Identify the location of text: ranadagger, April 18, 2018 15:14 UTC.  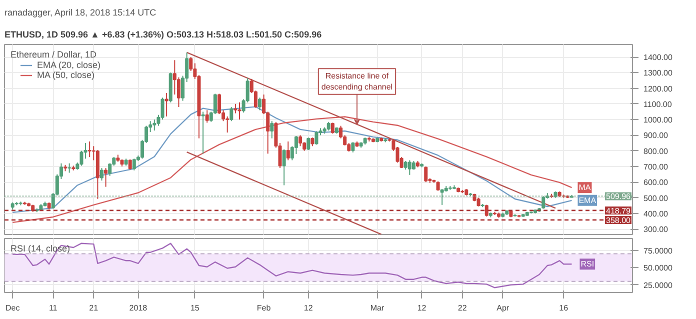
(80, 13).